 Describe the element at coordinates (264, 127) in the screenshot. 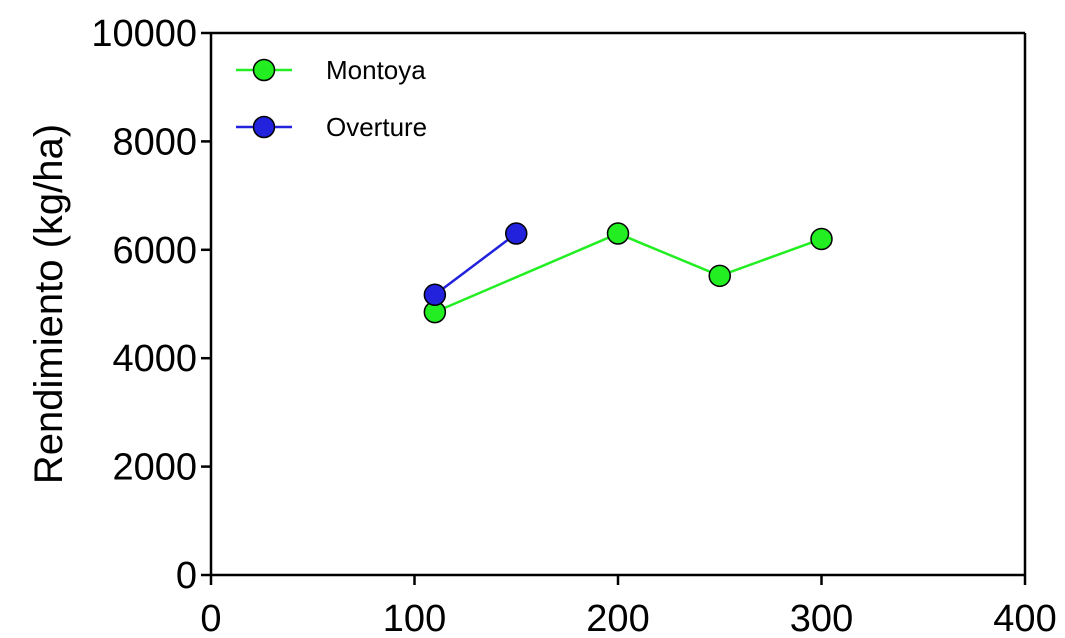

I see `legend-marker-overture` at that location.